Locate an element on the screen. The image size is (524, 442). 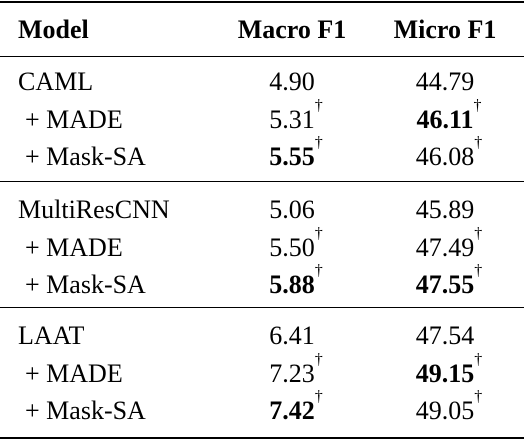
header-rule is located at coordinates (262, 56).